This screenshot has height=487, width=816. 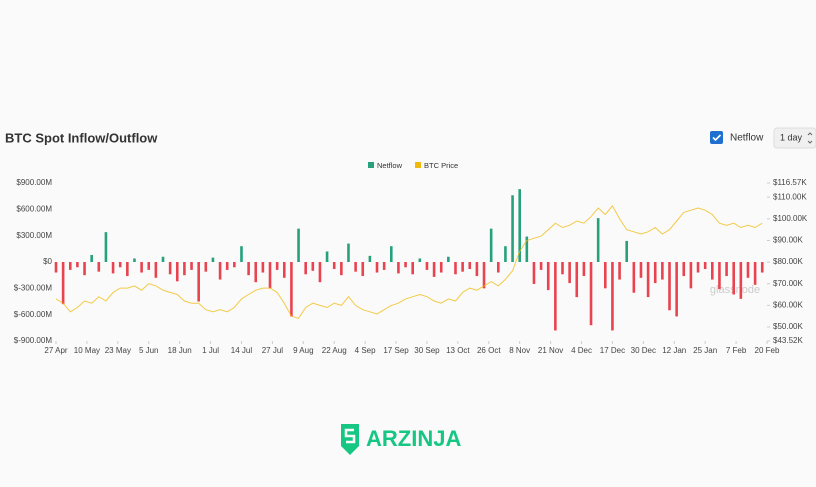 I want to click on y-tick-label: $0, so click(x=47, y=261).